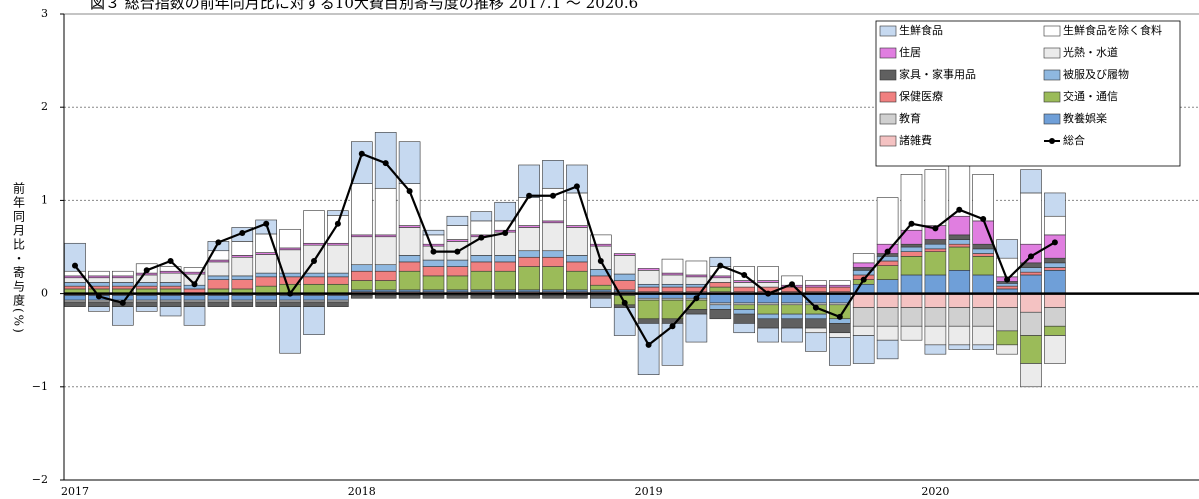 The width and height of the screenshot is (1199, 499). What do you see at coordinates (1085, 118) in the screenshot?
I see `legend-label: 教養娯楽` at bounding box center [1085, 118].